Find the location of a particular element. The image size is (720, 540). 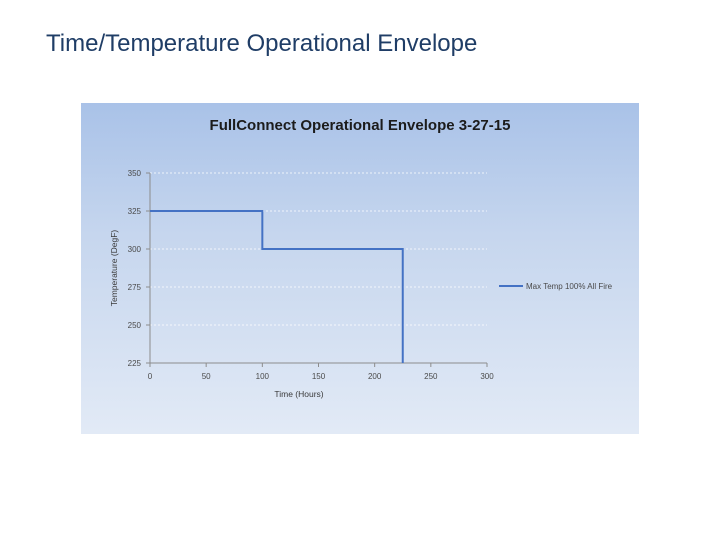

series-line is located at coordinates (277, 286).